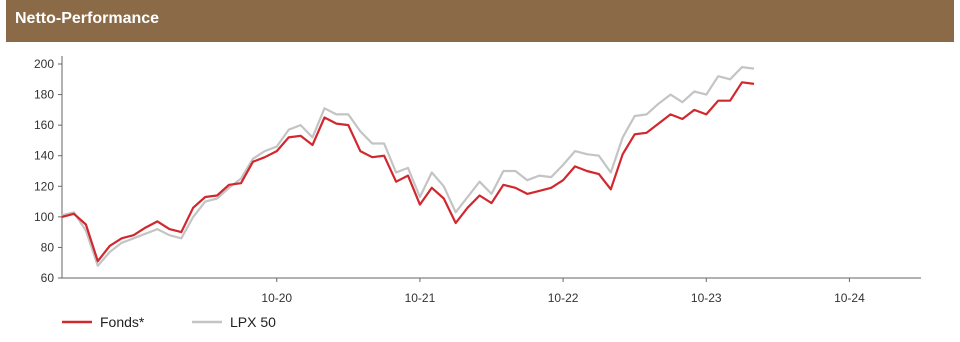  Describe the element at coordinates (849, 298) in the screenshot. I see `x-tick-label: 10-24` at that location.